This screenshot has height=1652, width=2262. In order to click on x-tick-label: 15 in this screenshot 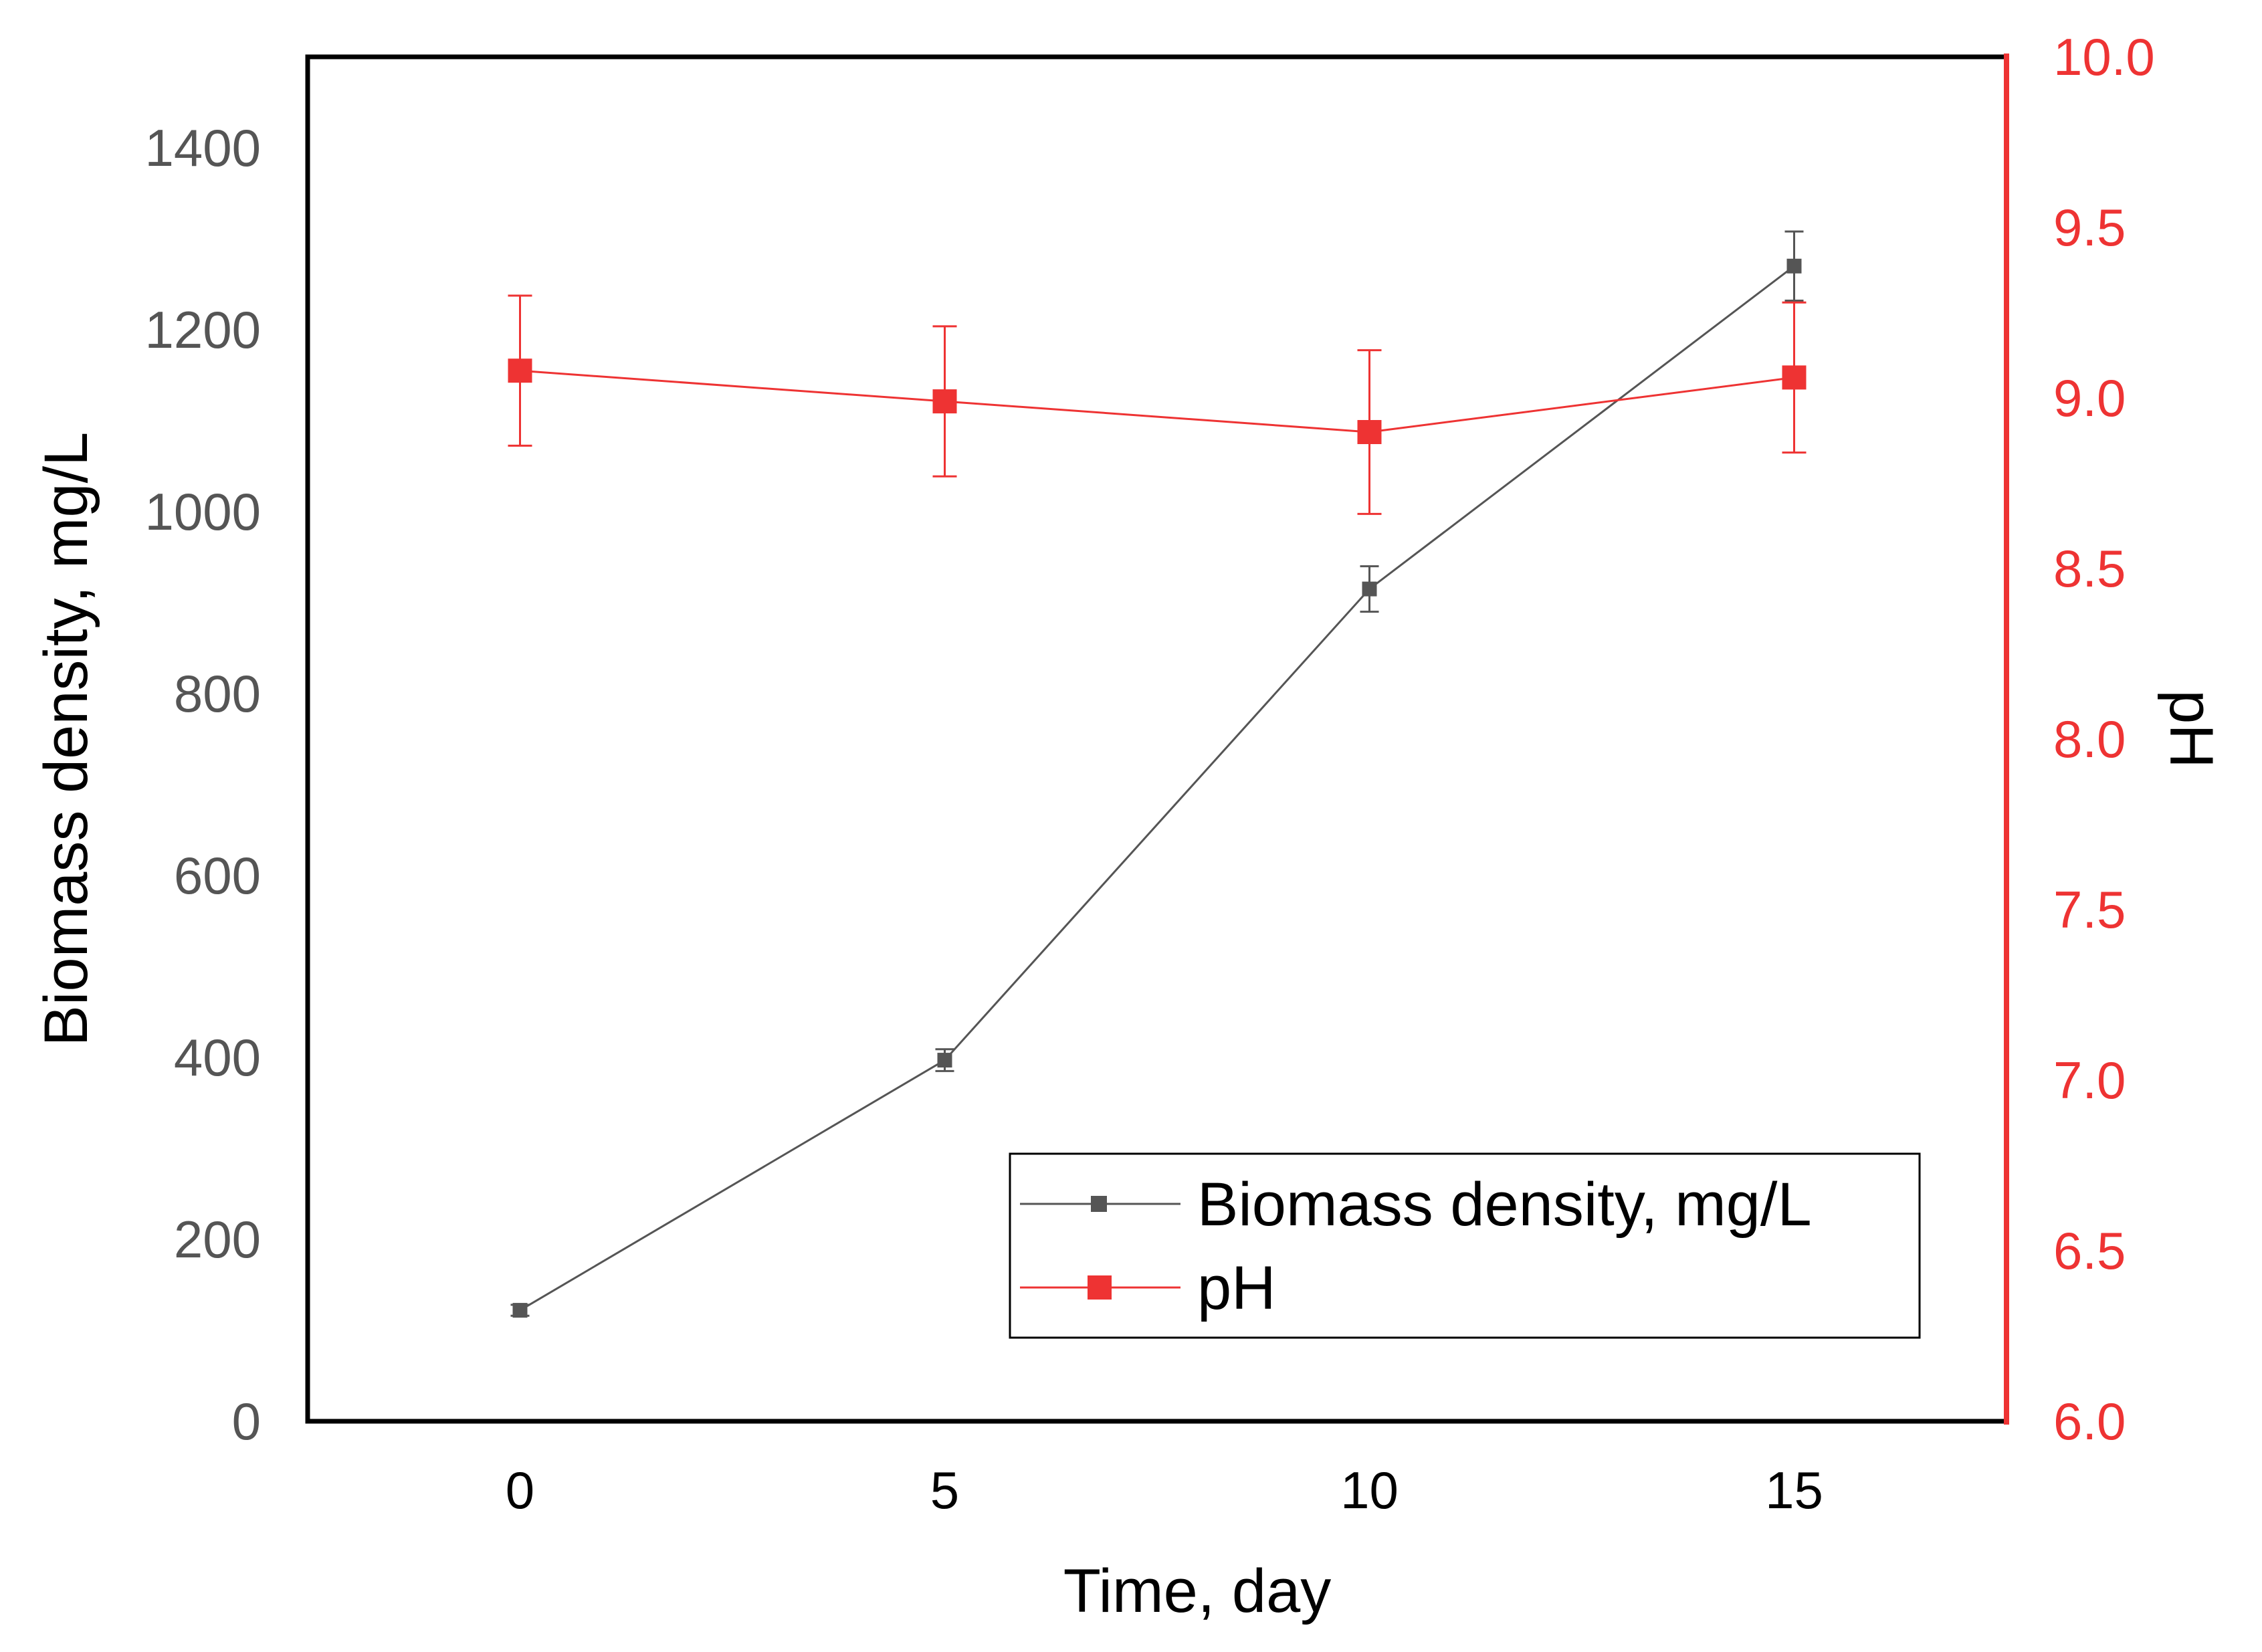, I will do `click(1794, 1490)`.